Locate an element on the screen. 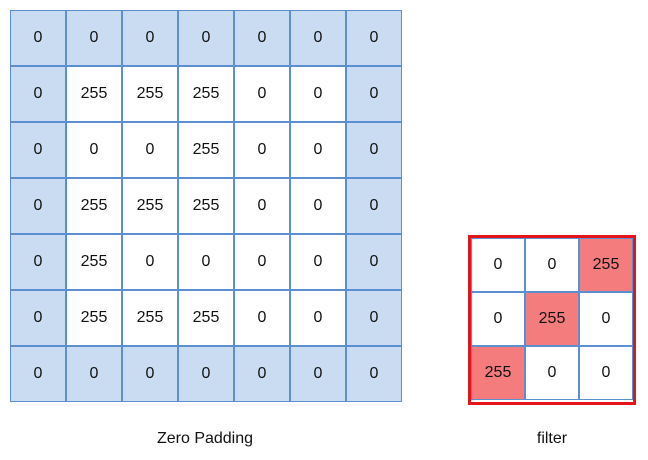 This screenshot has width=648, height=460. zero-padding-caption: Zero Padding is located at coordinates (205, 438).